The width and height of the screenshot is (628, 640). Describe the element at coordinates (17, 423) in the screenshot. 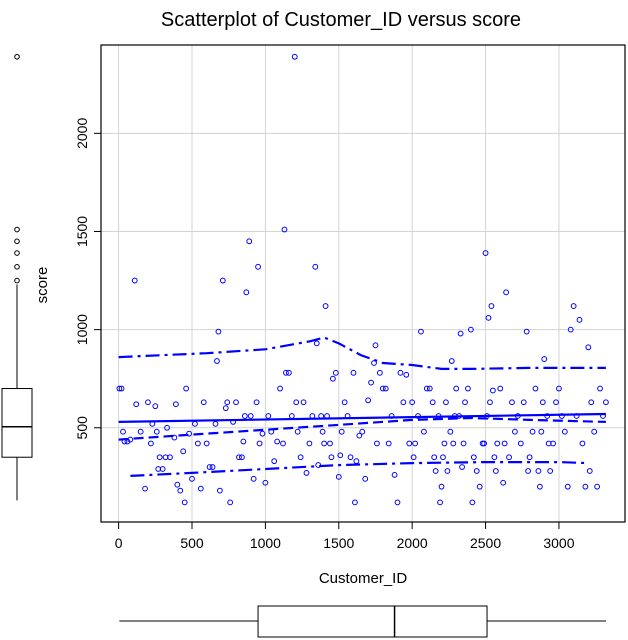

I see `score-box` at that location.